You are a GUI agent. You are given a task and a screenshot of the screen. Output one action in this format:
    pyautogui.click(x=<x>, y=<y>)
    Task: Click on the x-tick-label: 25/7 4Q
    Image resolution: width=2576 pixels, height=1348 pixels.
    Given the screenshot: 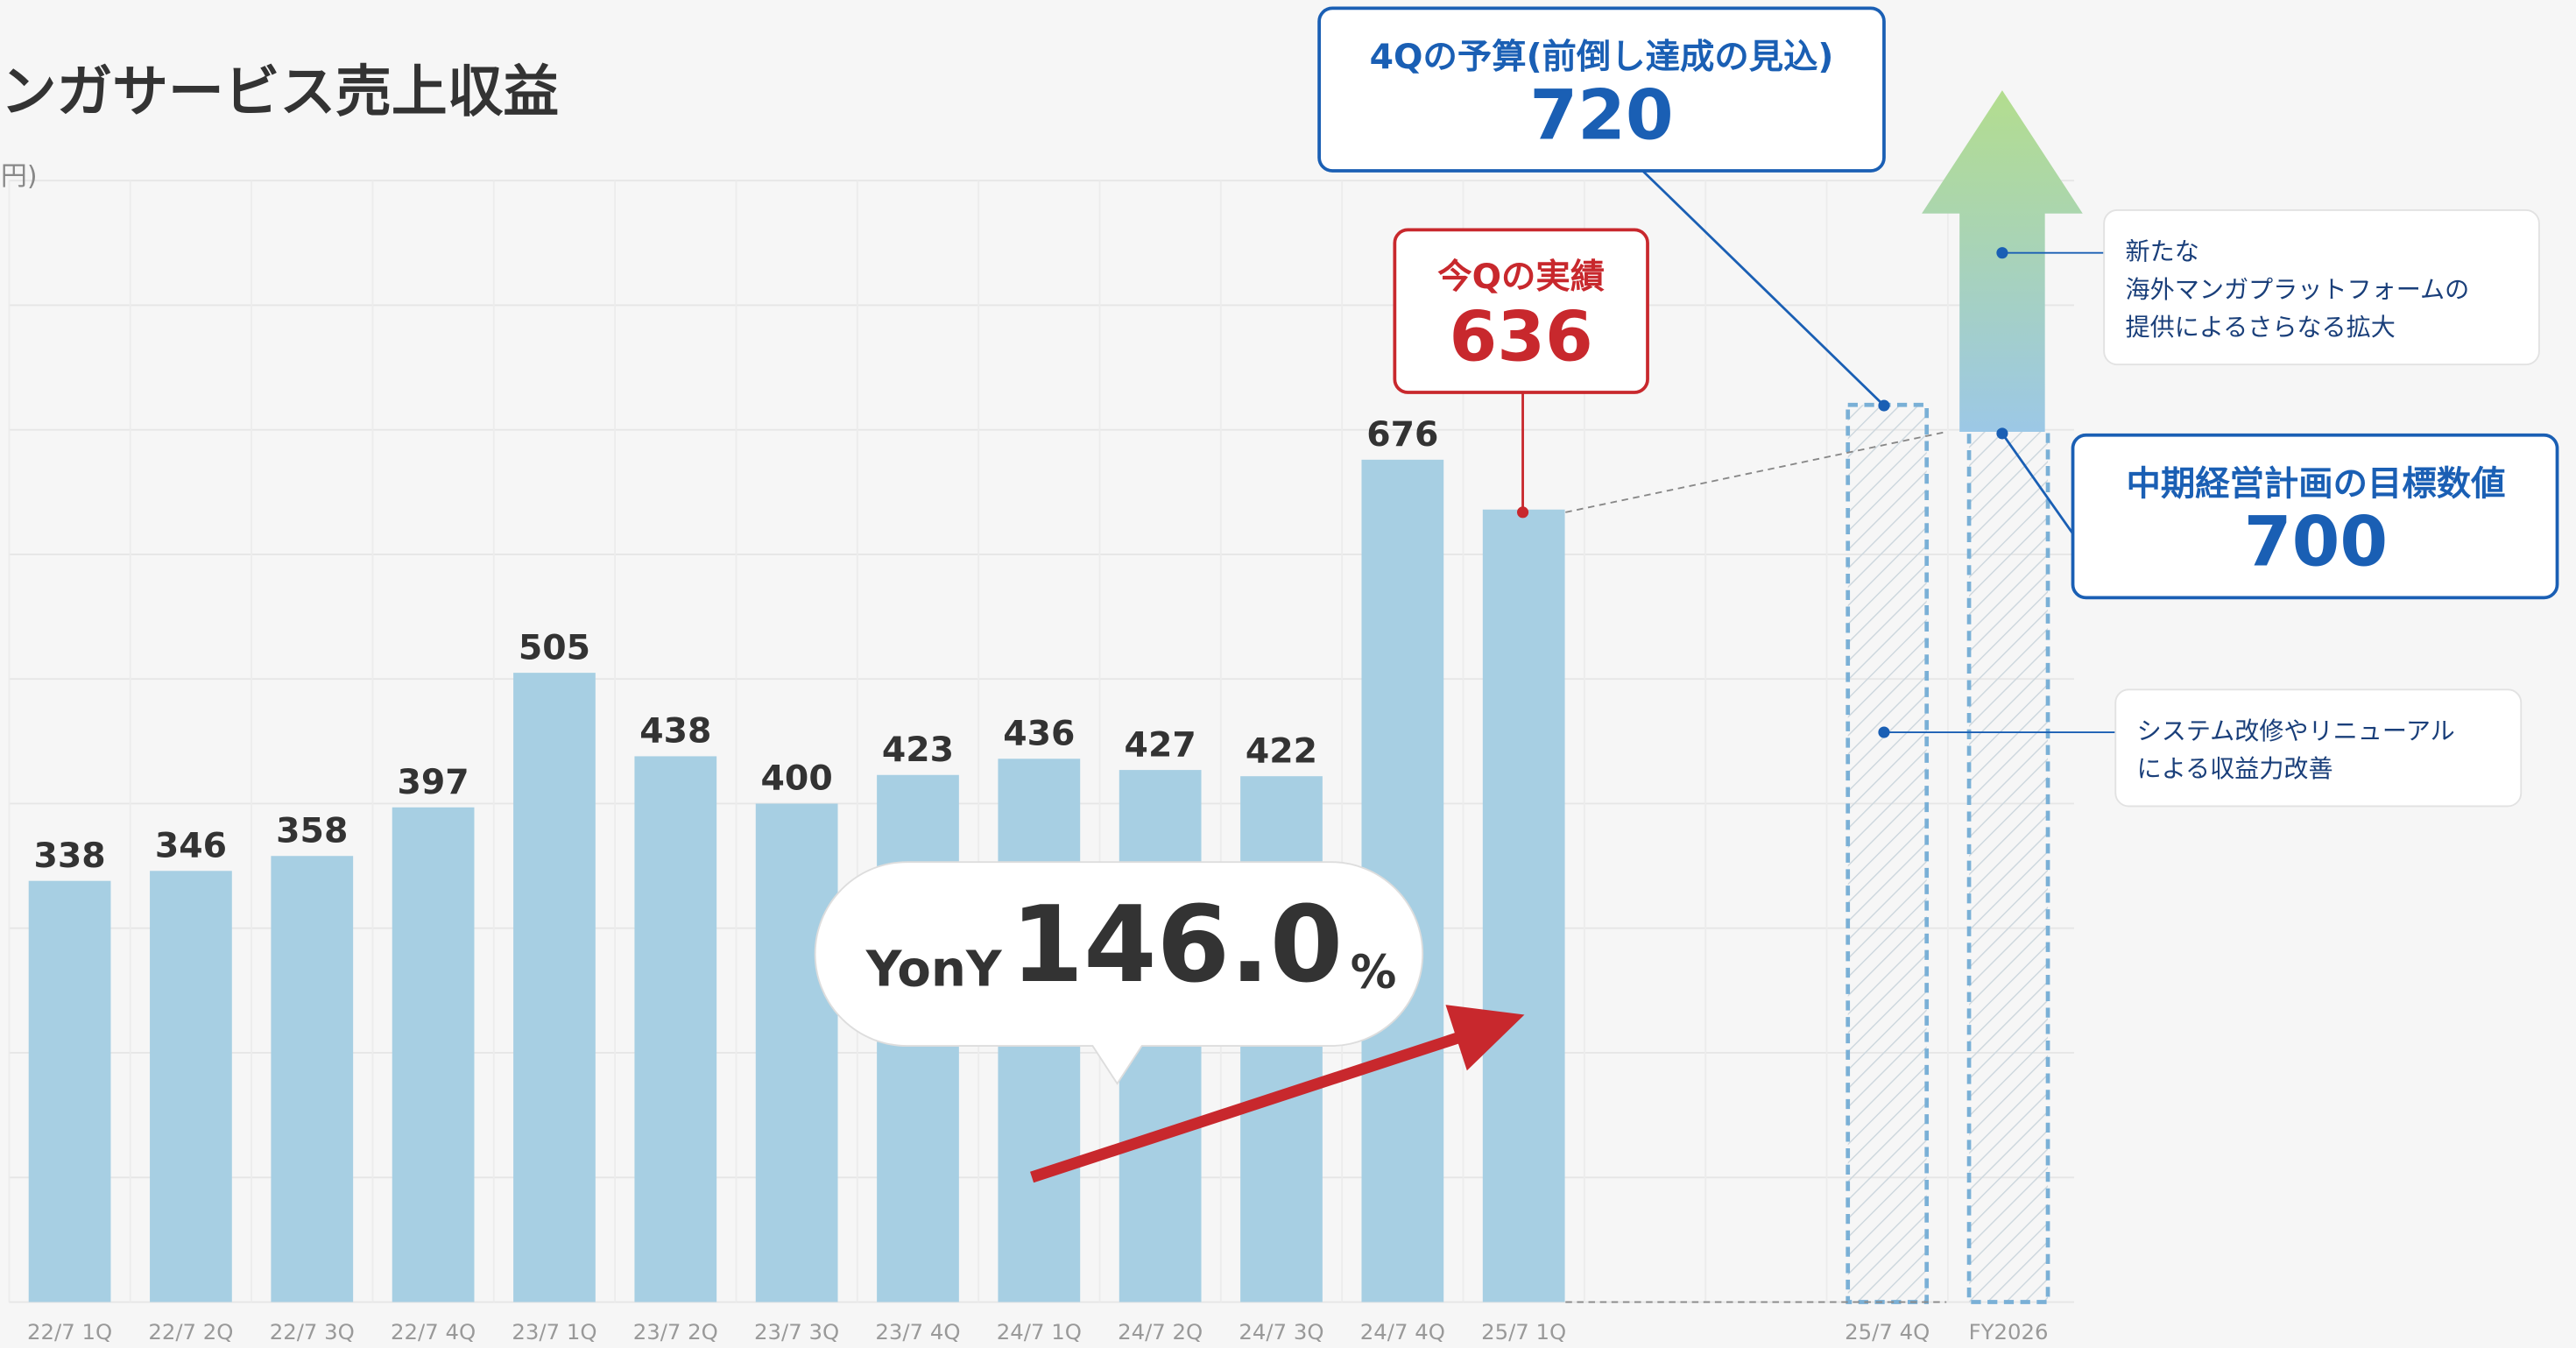 What is the action you would take?
    pyautogui.click(x=1887, y=1331)
    